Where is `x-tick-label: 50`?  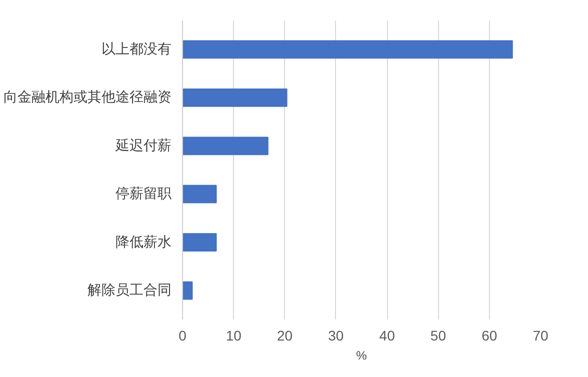 x-tick-label: 50 is located at coordinates (438, 336).